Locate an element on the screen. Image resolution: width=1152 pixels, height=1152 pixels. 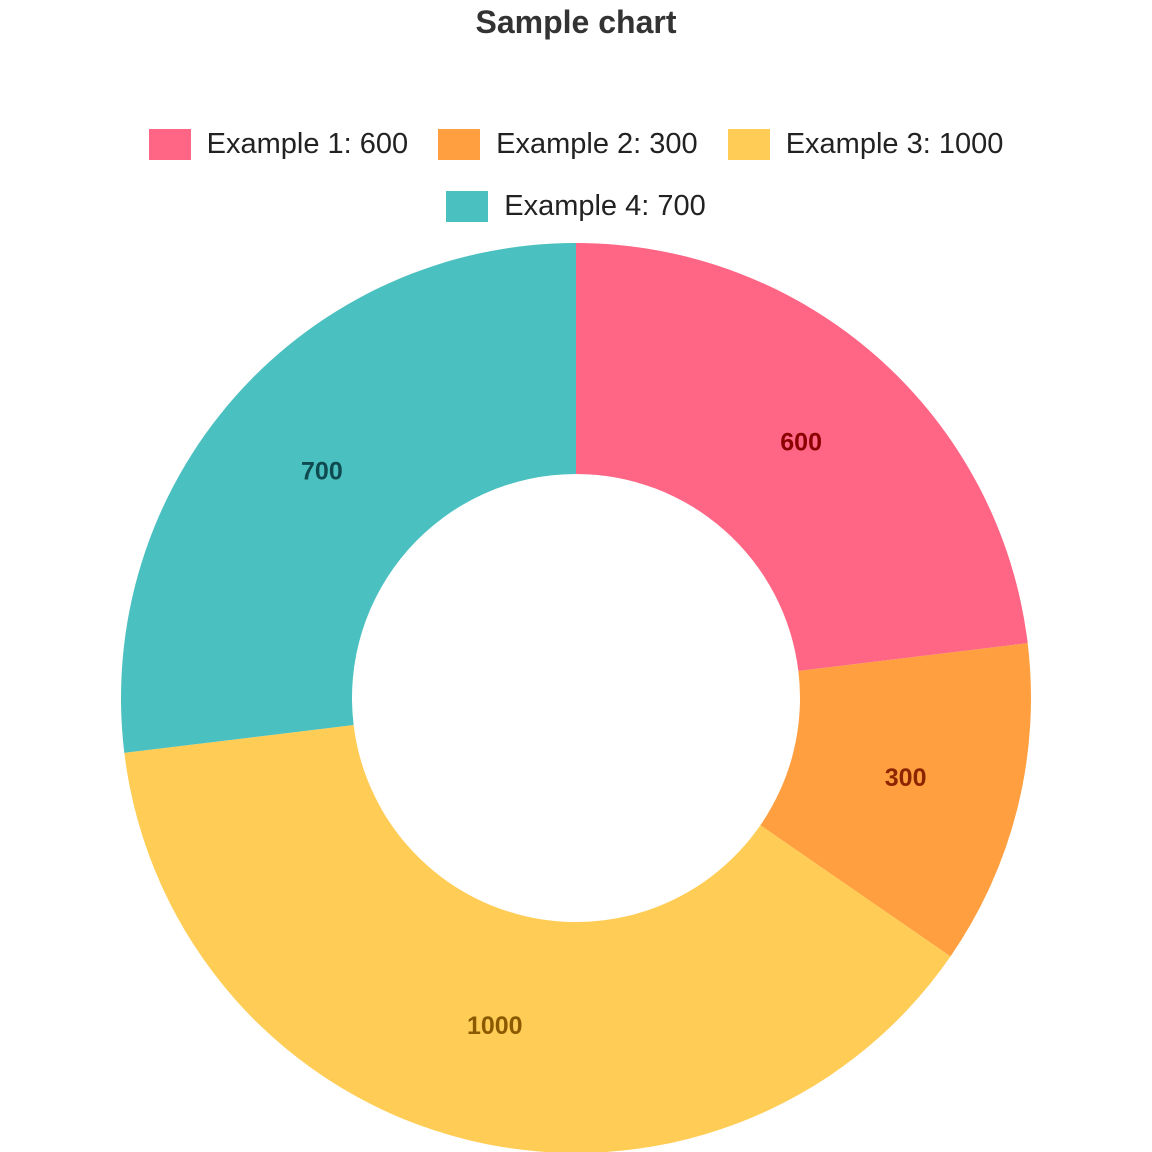
legend-item-example-2: Example 2: 300 is located at coordinates (568, 144).